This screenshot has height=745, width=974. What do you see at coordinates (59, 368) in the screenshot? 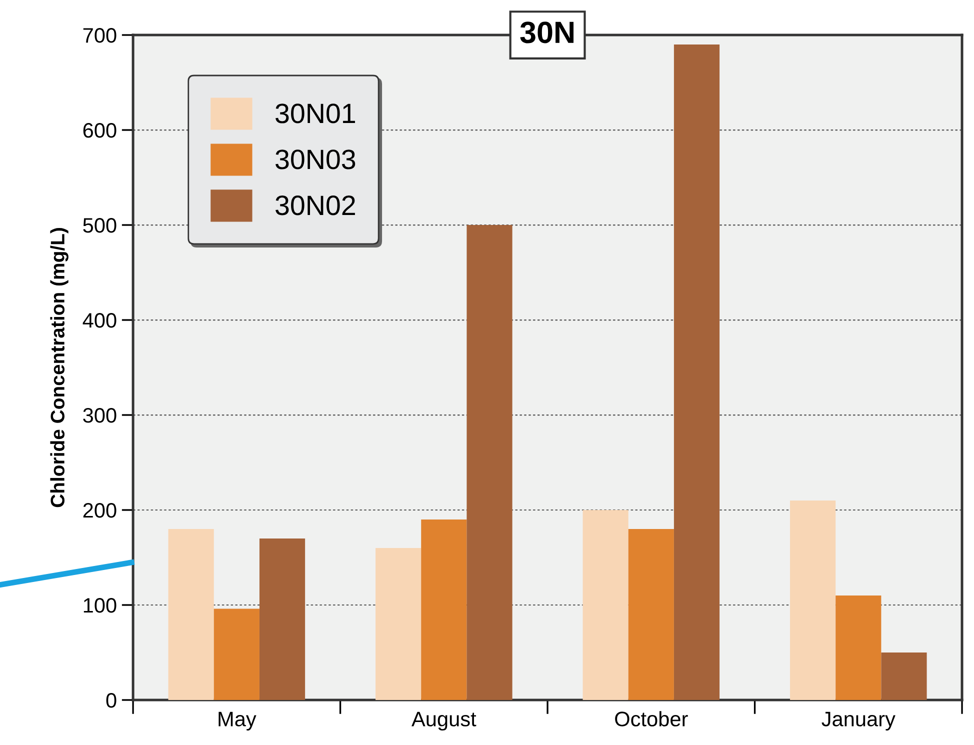
I see `y-axis-title: Chloride Concentration (mg/L)` at bounding box center [59, 368].